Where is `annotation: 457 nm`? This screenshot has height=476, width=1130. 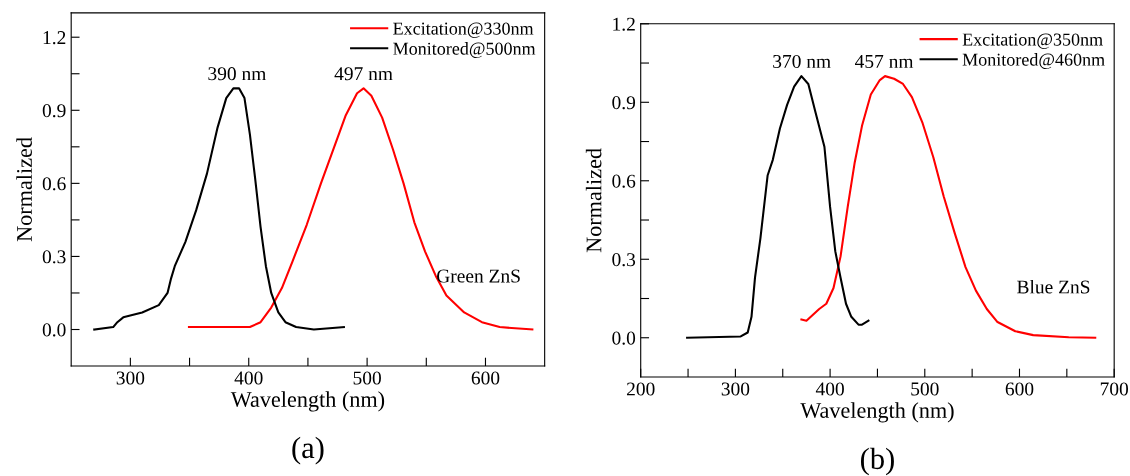
annotation: 457 nm is located at coordinates (884, 62).